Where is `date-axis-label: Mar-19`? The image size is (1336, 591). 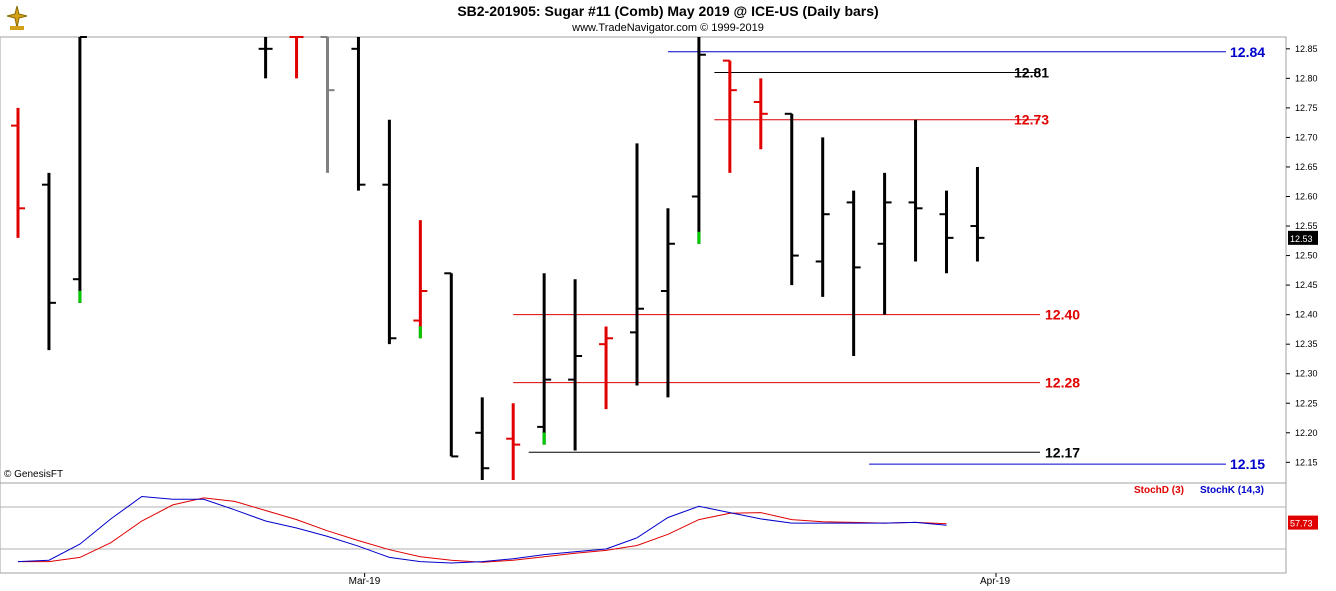
date-axis-label: Mar-19 is located at coordinates (365, 581).